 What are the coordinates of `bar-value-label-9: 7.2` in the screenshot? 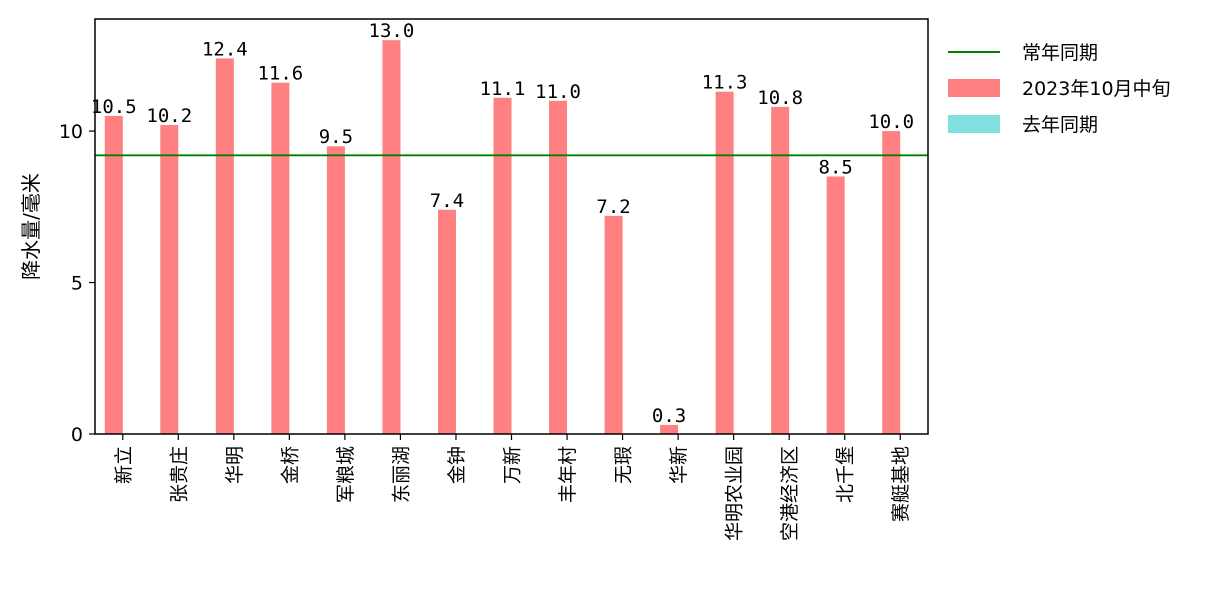 It's located at (613, 207).